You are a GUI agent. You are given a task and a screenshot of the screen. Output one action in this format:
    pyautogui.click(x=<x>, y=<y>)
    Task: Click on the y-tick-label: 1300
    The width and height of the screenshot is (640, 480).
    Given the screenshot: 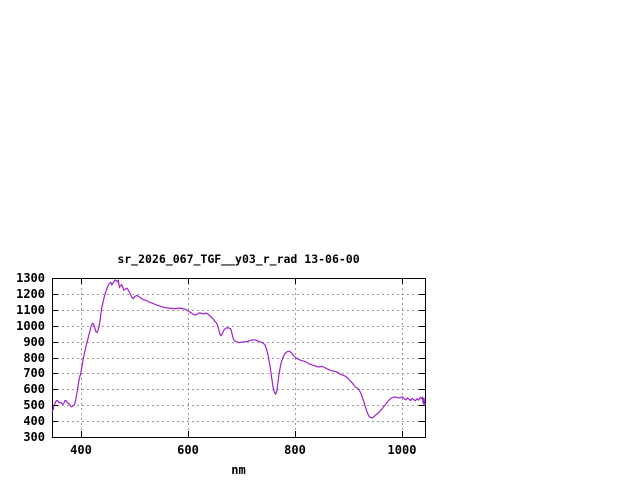 What is the action you would take?
    pyautogui.click(x=30, y=278)
    